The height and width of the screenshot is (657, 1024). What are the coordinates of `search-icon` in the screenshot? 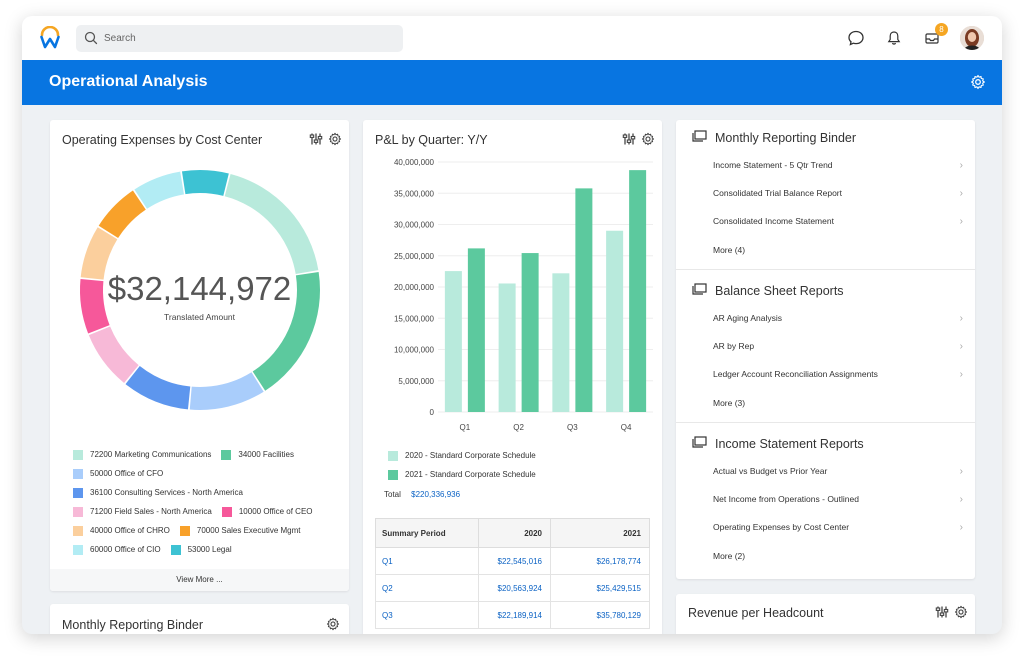 It's located at (91, 38).